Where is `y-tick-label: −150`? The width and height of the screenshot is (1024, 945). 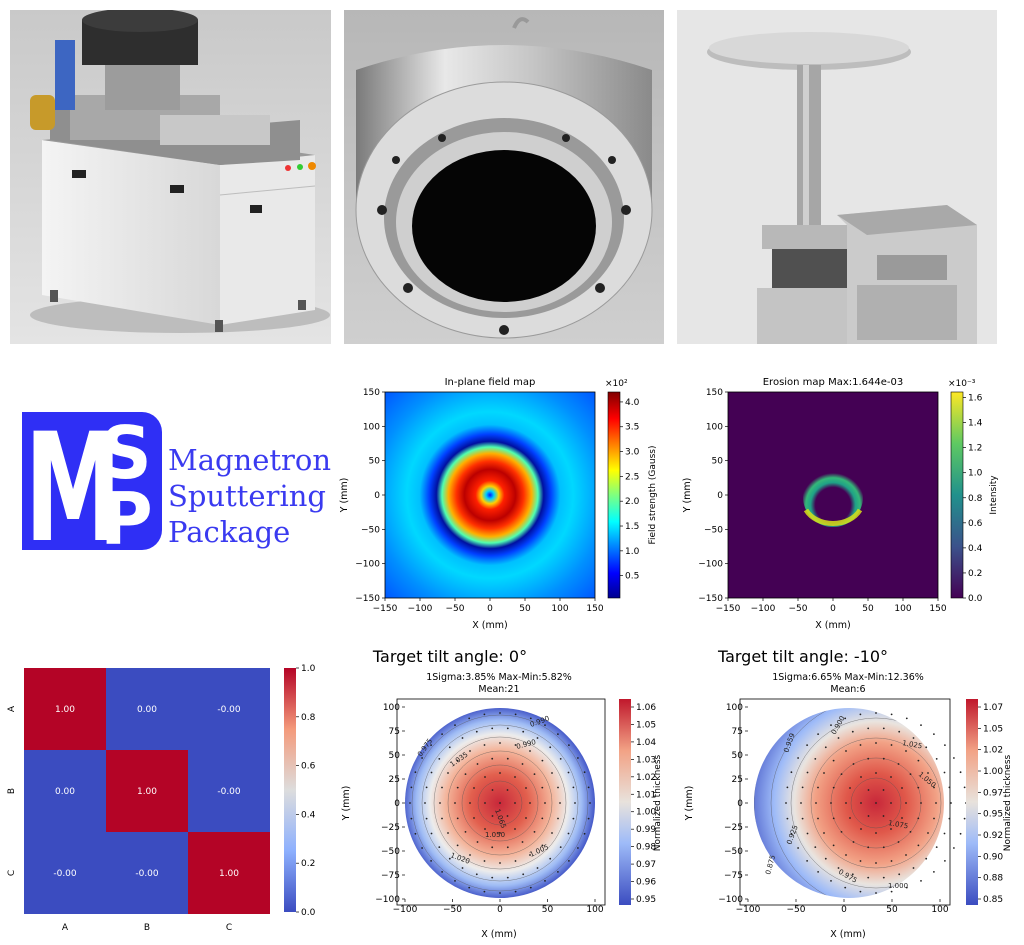 y-tick-label: −150 is located at coordinates (367, 599).